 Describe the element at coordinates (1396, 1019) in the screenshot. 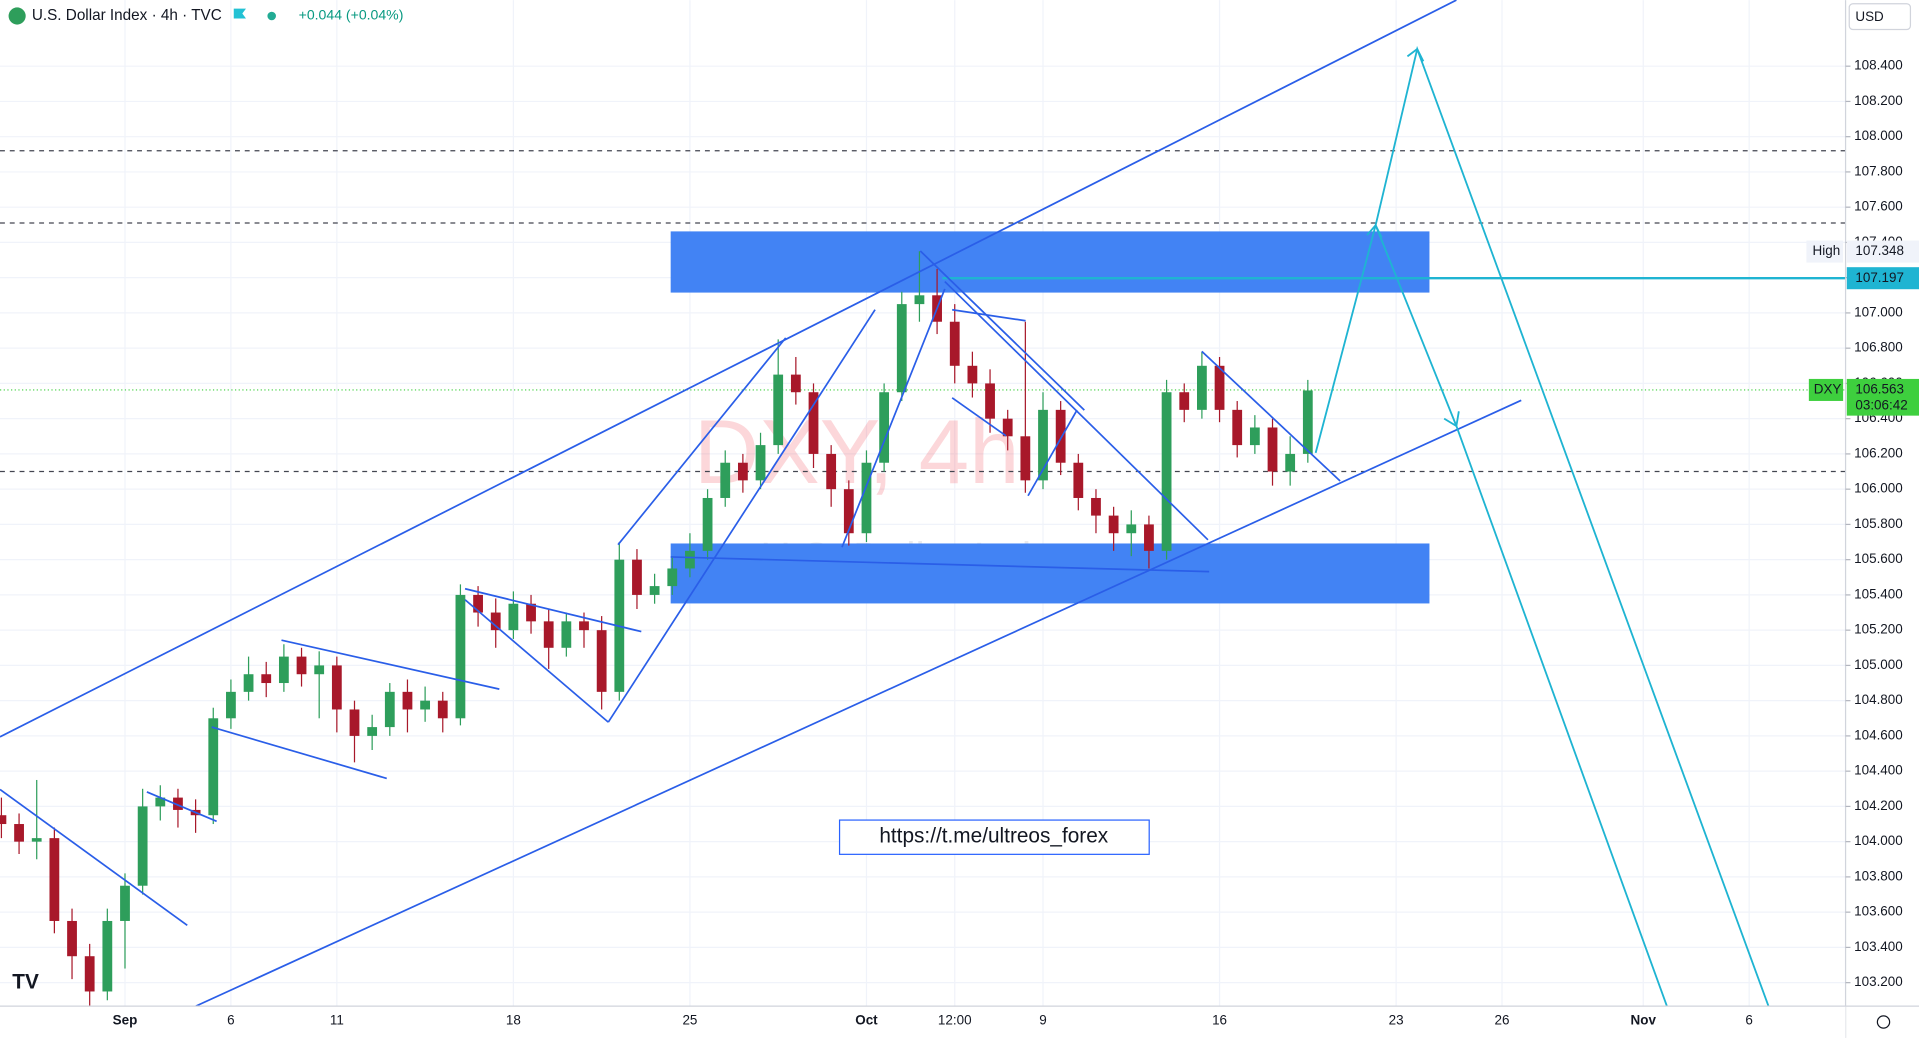

I see `x-tick-label: 23` at that location.